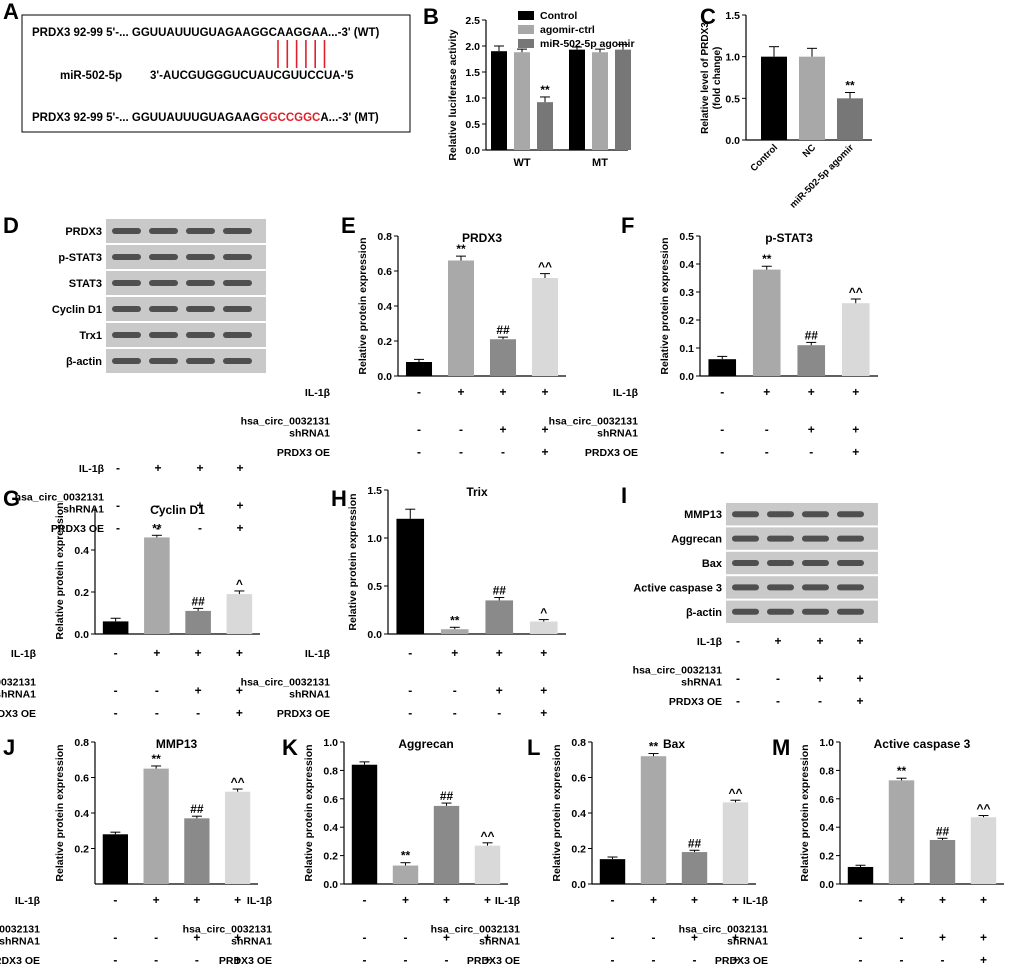  I want to click on blot-label: MMP13, so click(703, 515).